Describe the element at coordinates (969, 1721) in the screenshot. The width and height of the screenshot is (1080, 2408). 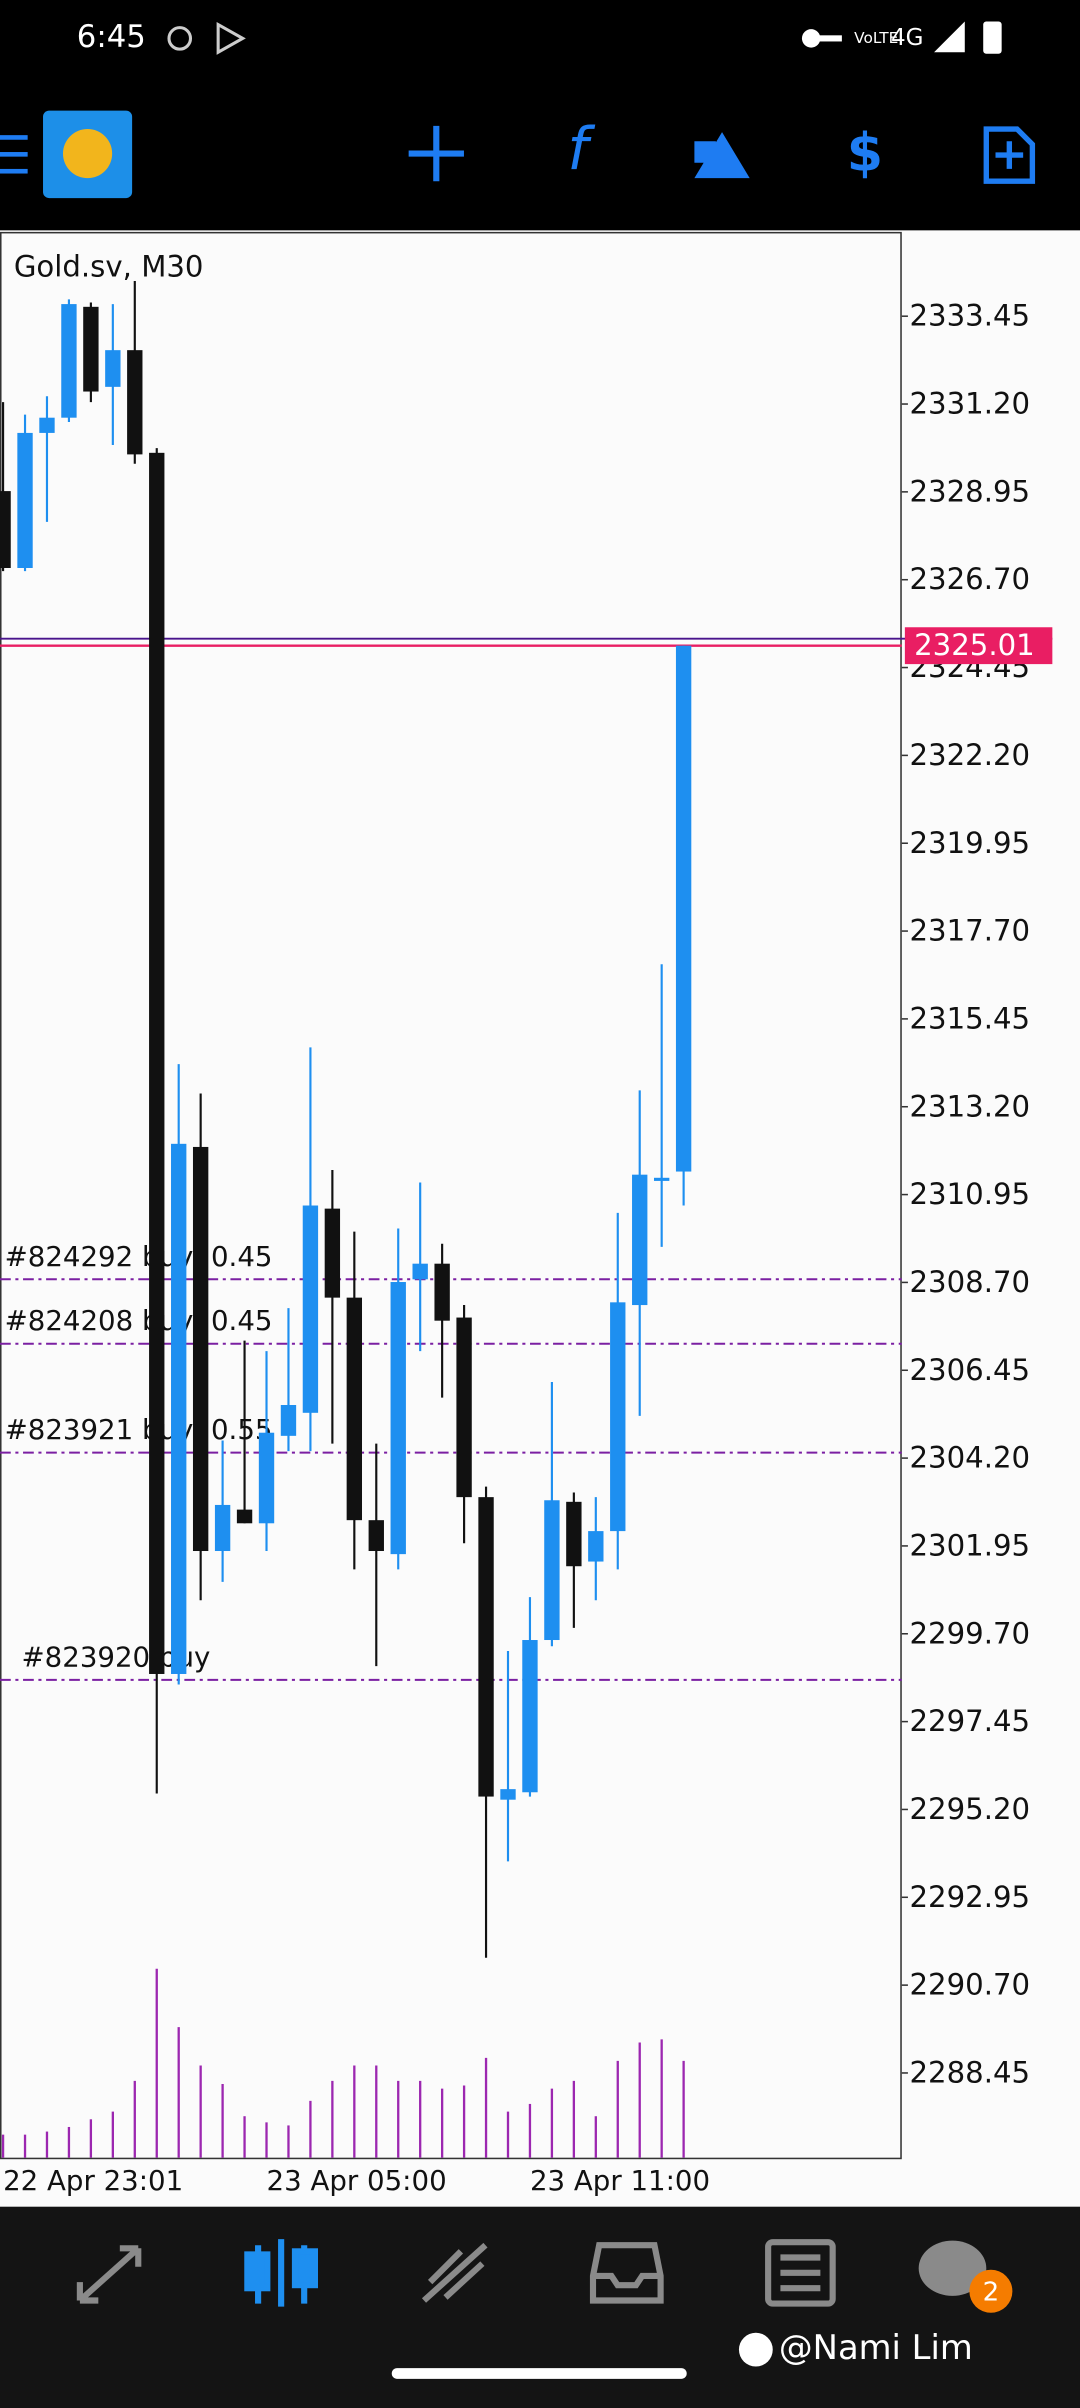
I see `y-tick-label: 2297.45` at that location.